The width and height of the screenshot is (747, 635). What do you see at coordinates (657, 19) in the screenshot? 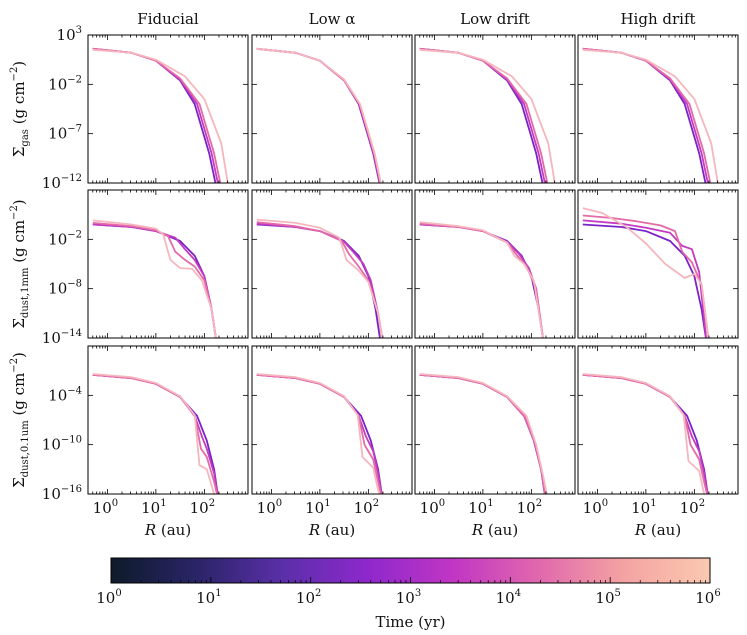
I see `column-title-3: High drift` at bounding box center [657, 19].